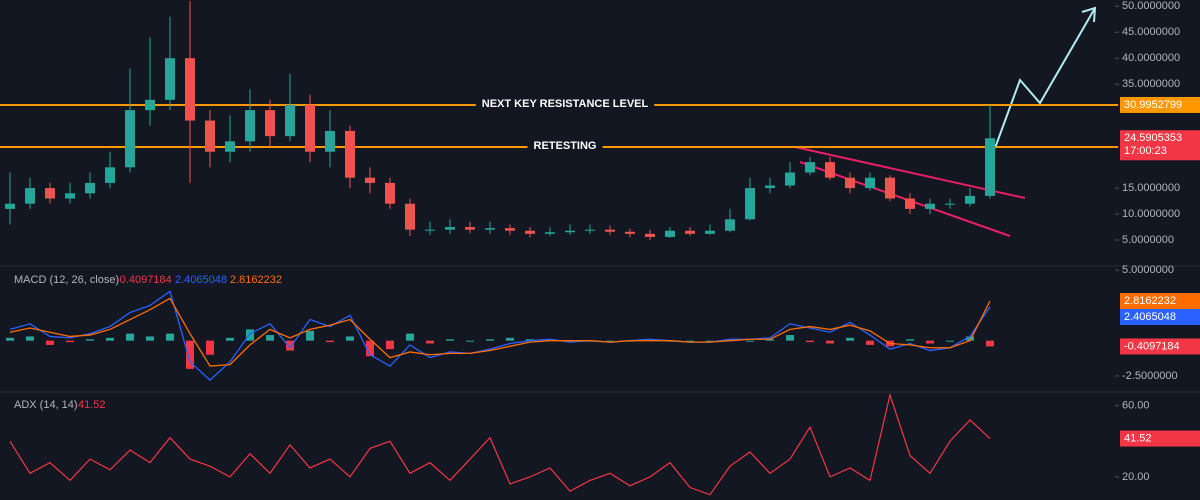 The height and width of the screenshot is (500, 1200). Describe the element at coordinates (1136, 406) in the screenshot. I see `y-tick-label: 60.00` at that location.